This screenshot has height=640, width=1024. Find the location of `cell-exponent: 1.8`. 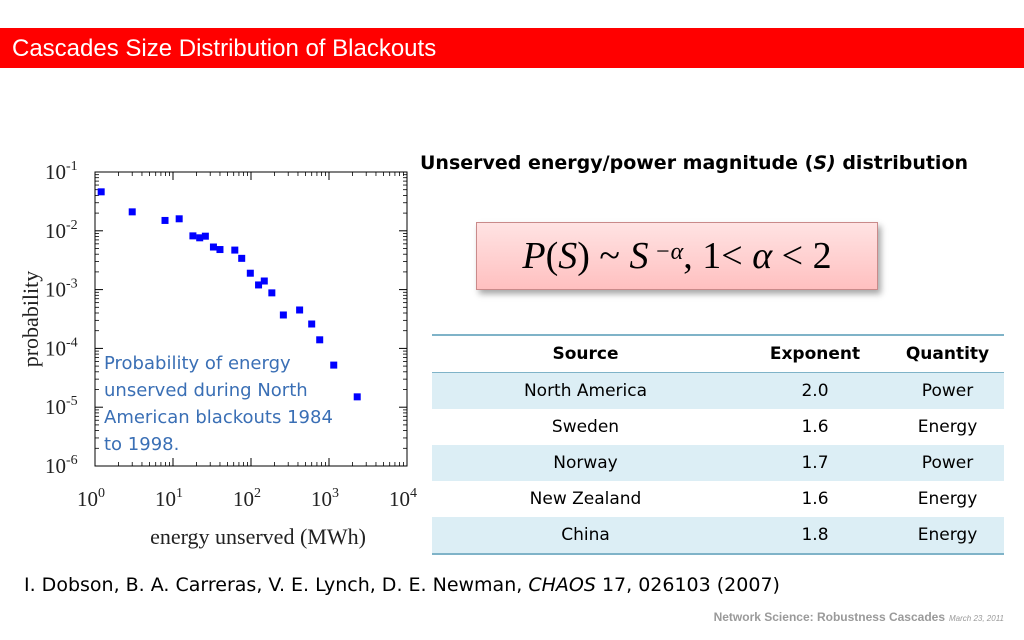

cell-exponent: 1.8 is located at coordinates (815, 536).